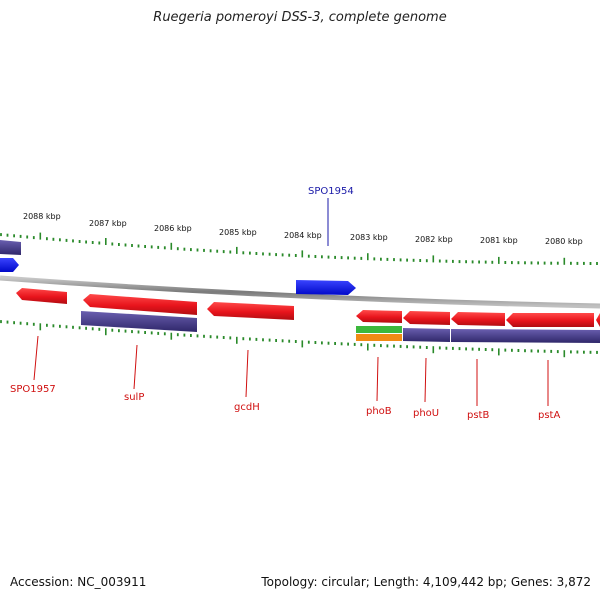  What do you see at coordinates (598, 320) in the screenshot?
I see `gene-arrow-offscreen-right` at bounding box center [598, 320].